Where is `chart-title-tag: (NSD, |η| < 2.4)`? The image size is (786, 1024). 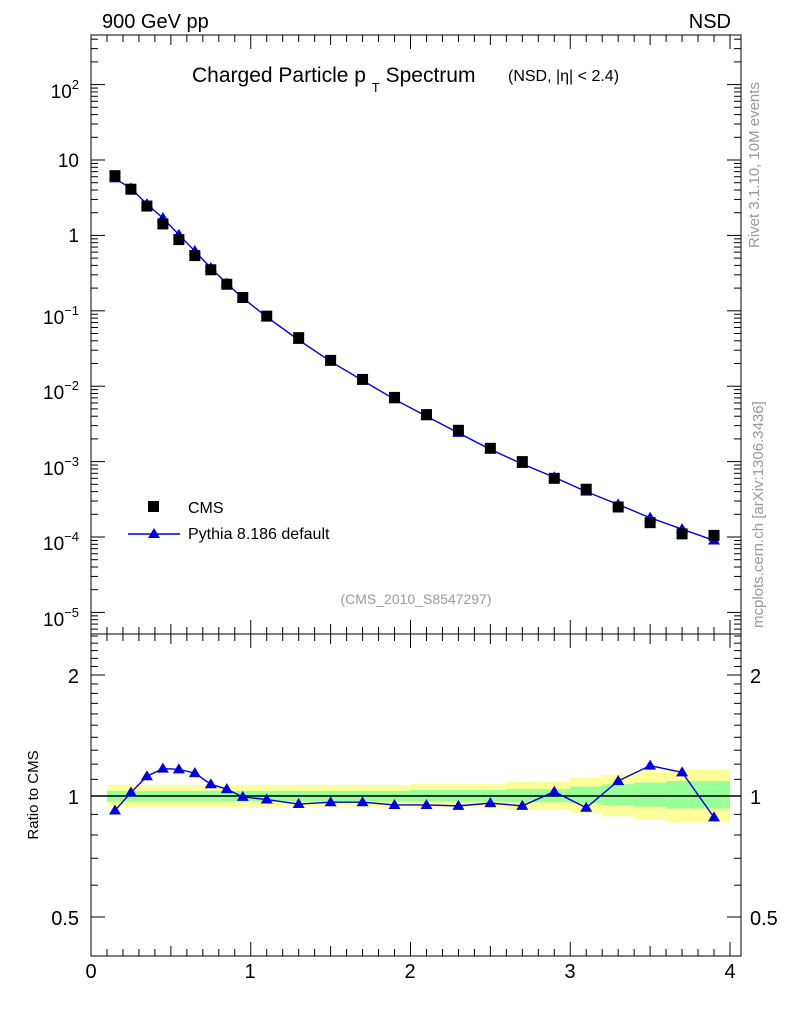
chart-title-tag: (NSD, |η| < 2.4) is located at coordinates (563, 76).